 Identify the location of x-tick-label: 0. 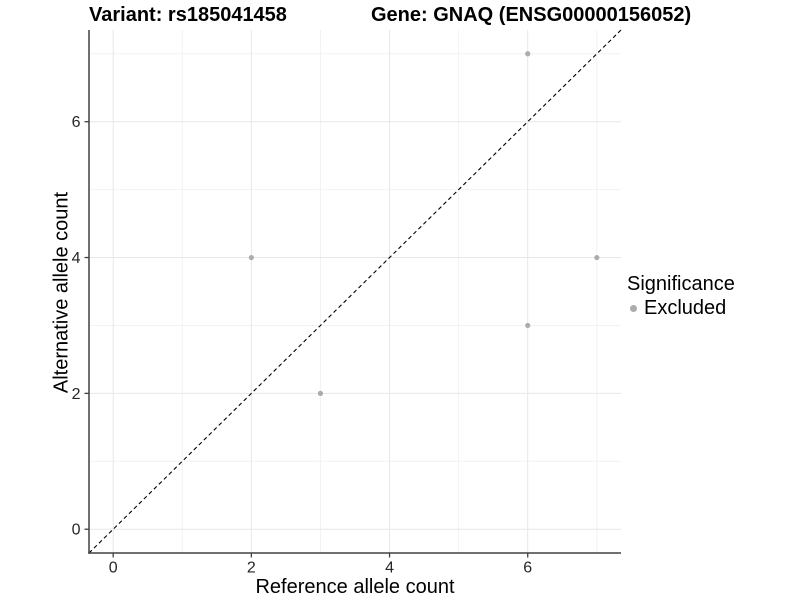
(113, 568).